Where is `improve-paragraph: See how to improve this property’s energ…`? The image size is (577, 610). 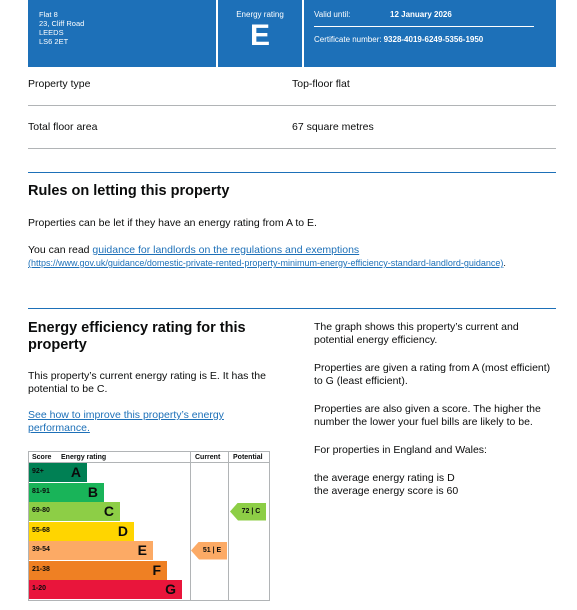 improve-paragraph: See how to improve this property’s energ… is located at coordinates (143, 422).